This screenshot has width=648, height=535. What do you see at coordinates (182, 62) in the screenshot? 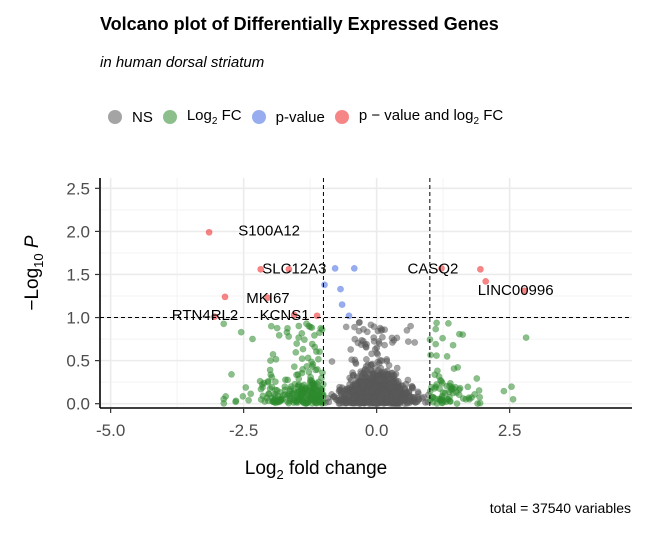
I see `chart-subtitle: in human dorsal striatum` at bounding box center [182, 62].